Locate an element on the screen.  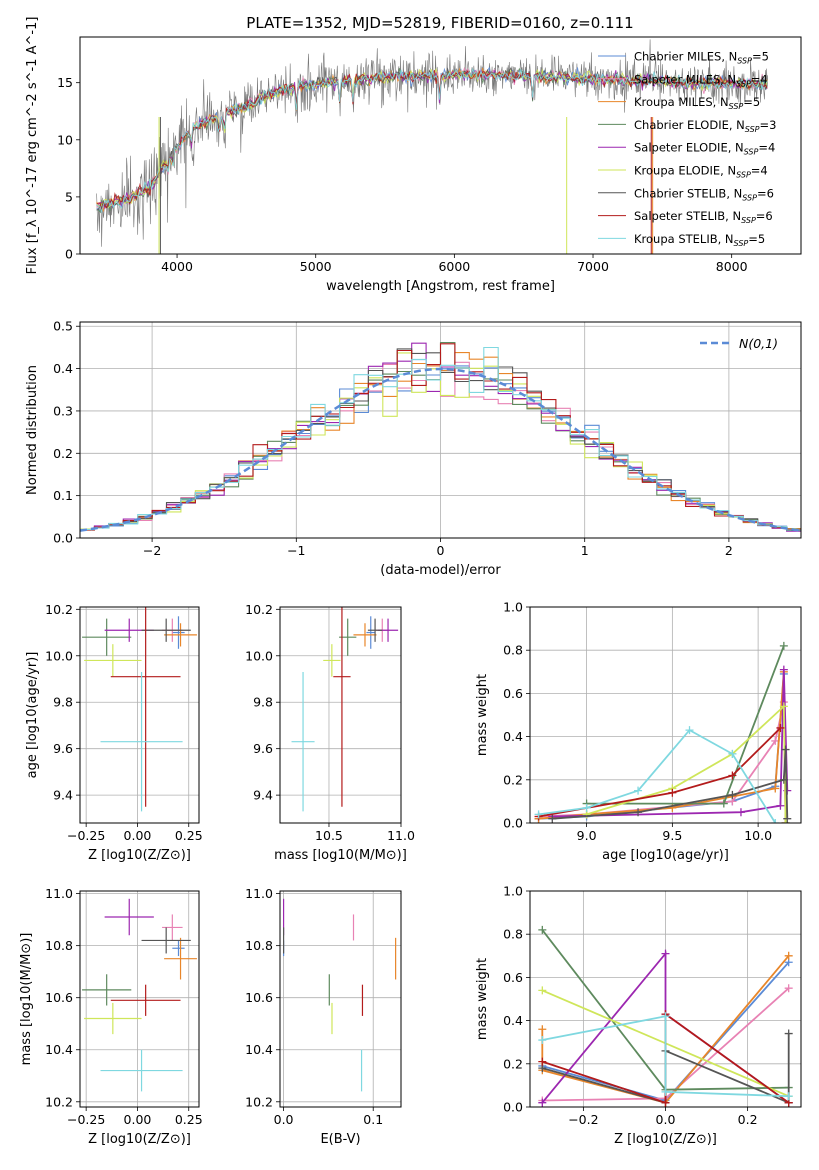
x-tick-label: −0.2 is located at coordinates (583, 1119).